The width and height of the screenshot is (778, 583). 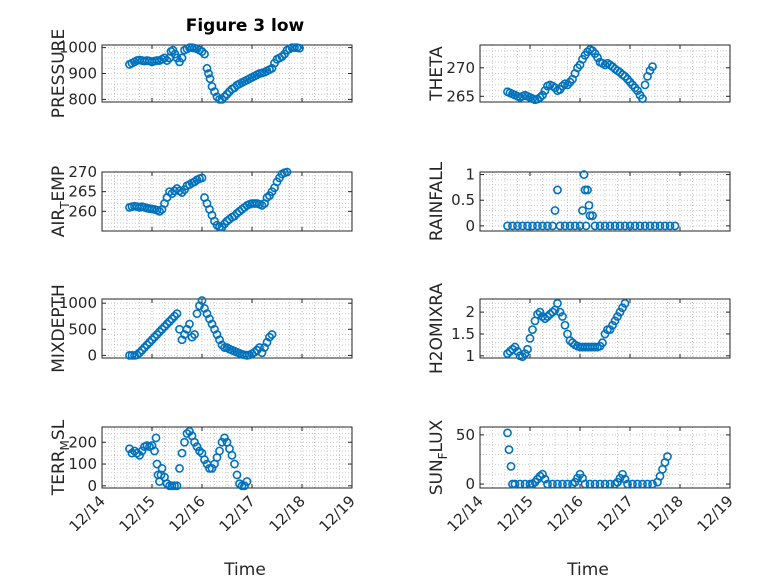 What do you see at coordinates (82, 74) in the screenshot?
I see `y-tick-label: 900` at bounding box center [82, 74].